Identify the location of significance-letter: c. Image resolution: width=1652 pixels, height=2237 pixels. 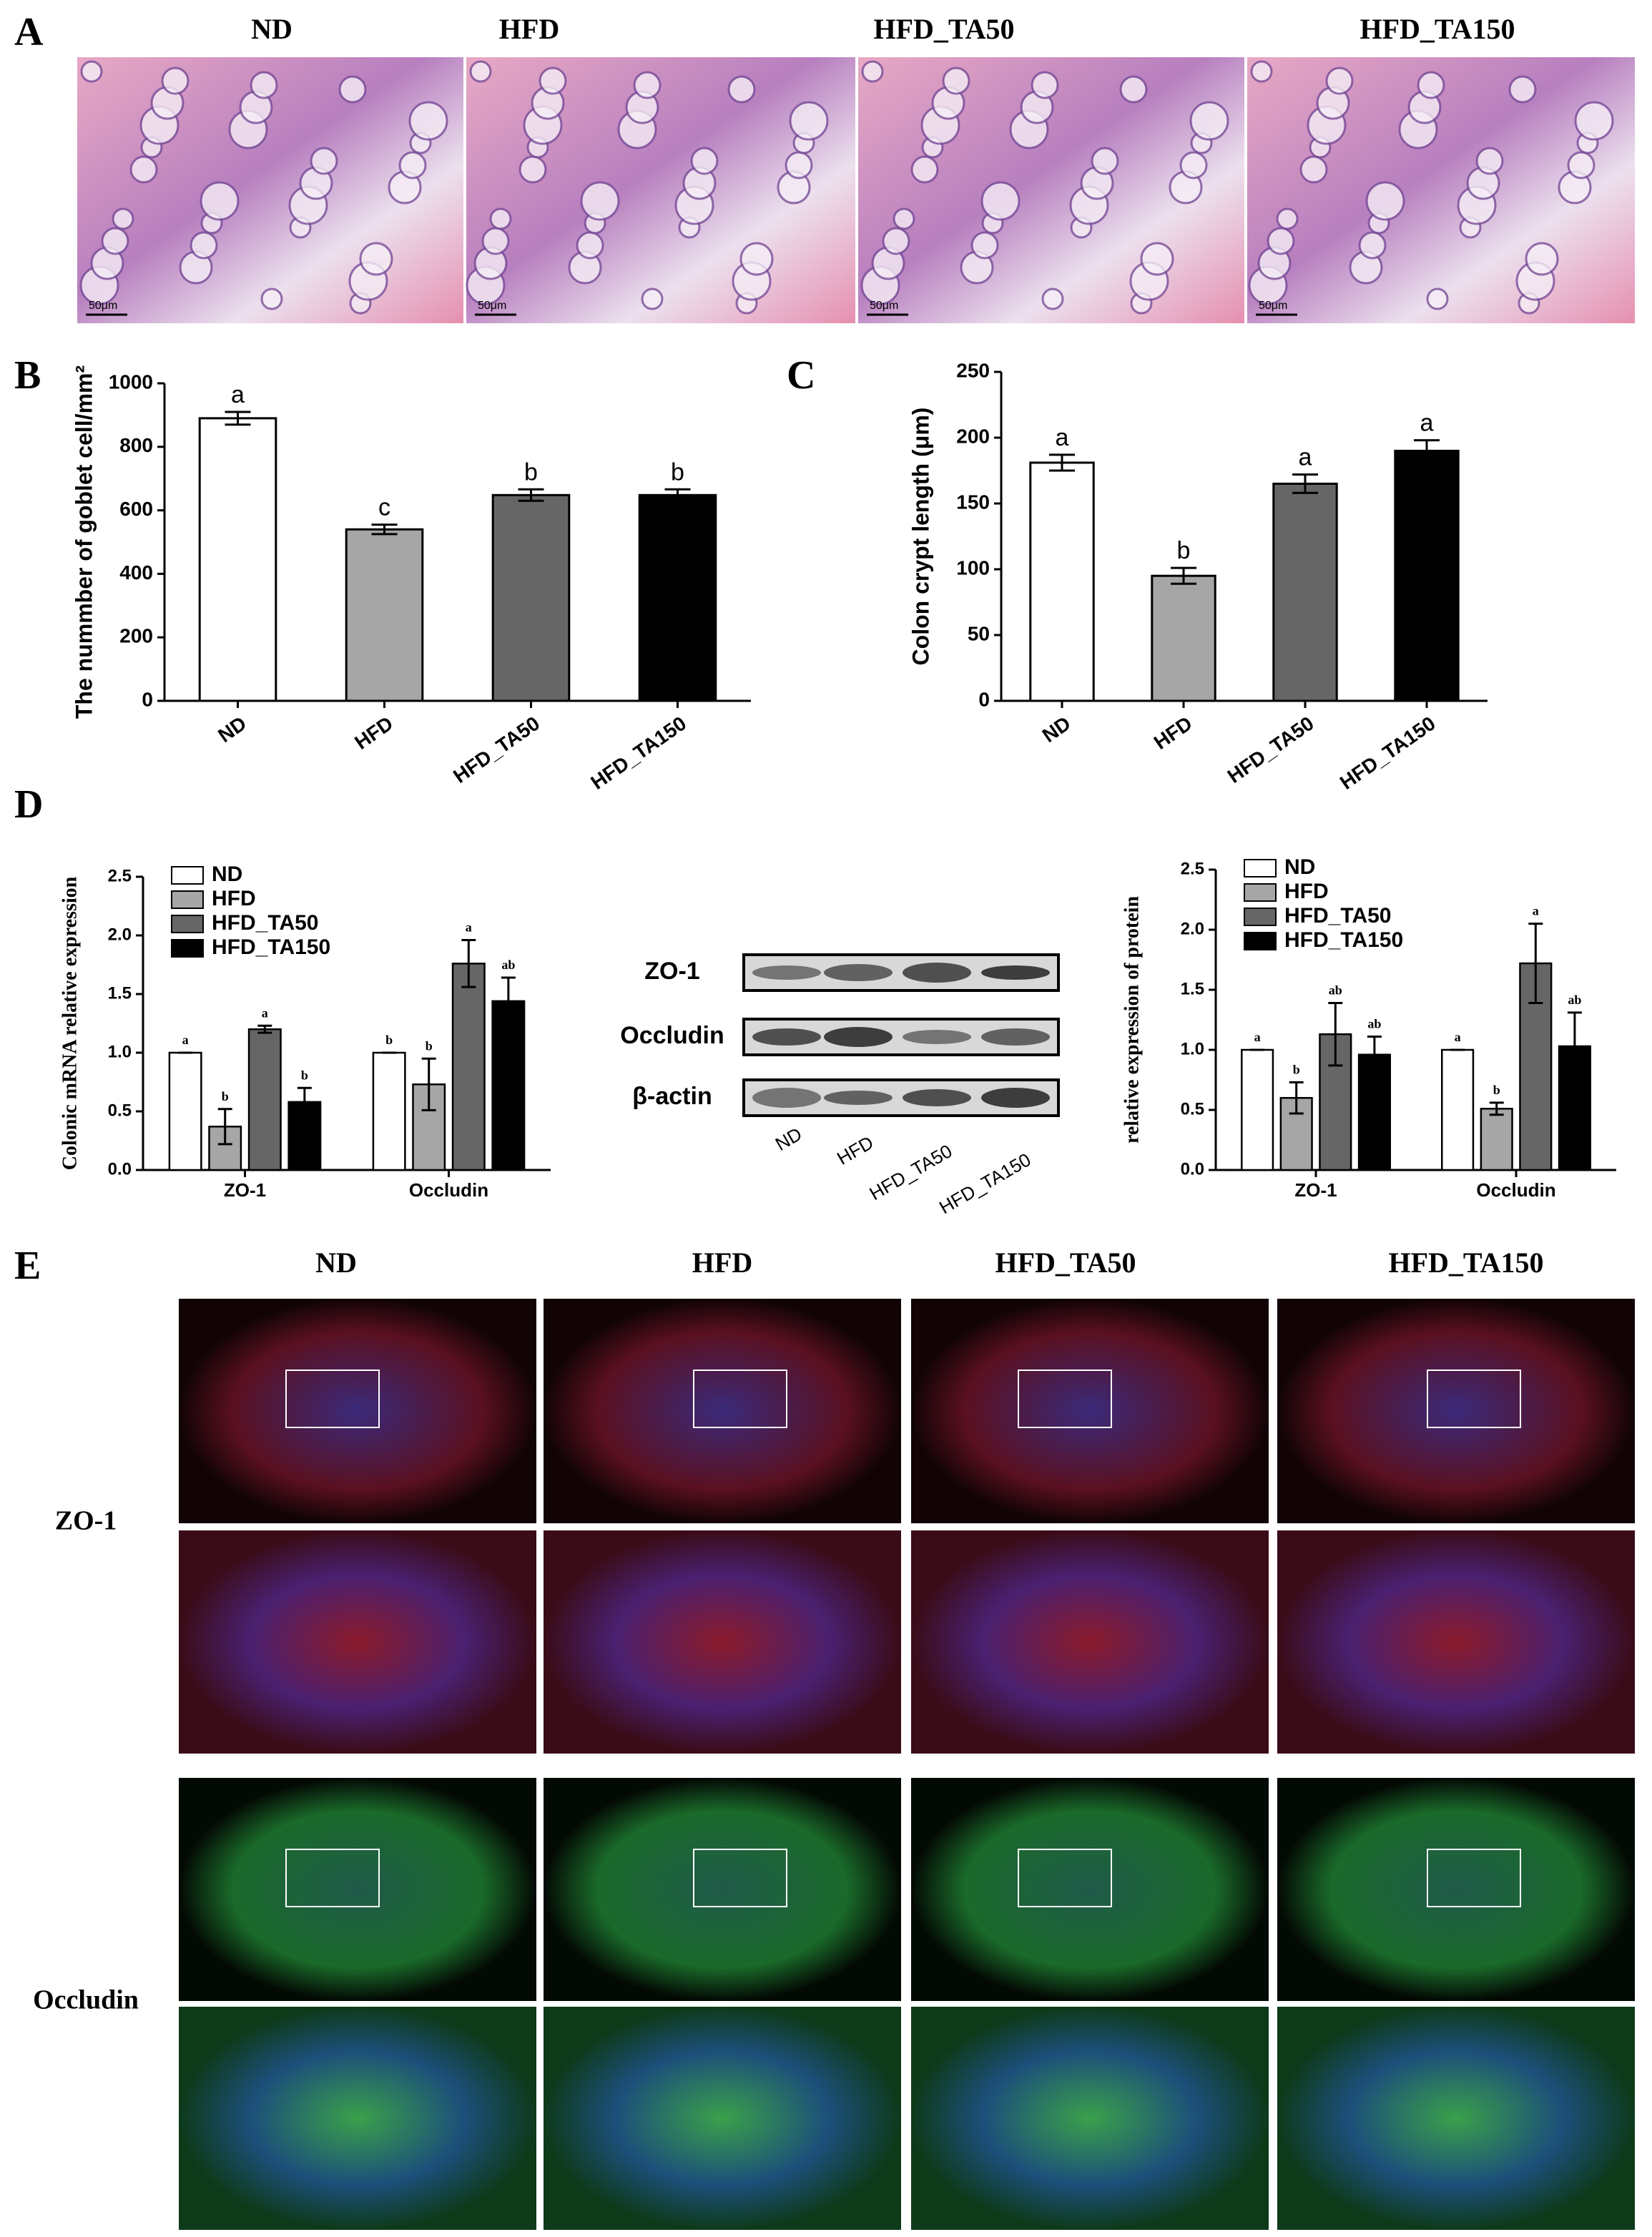
(384, 507).